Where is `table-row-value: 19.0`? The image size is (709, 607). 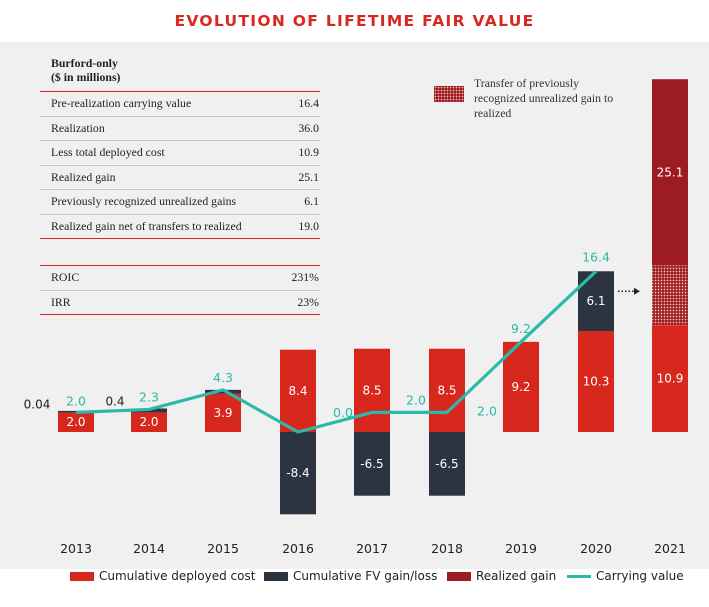
table-row-value: 19.0 is located at coordinates (308, 225).